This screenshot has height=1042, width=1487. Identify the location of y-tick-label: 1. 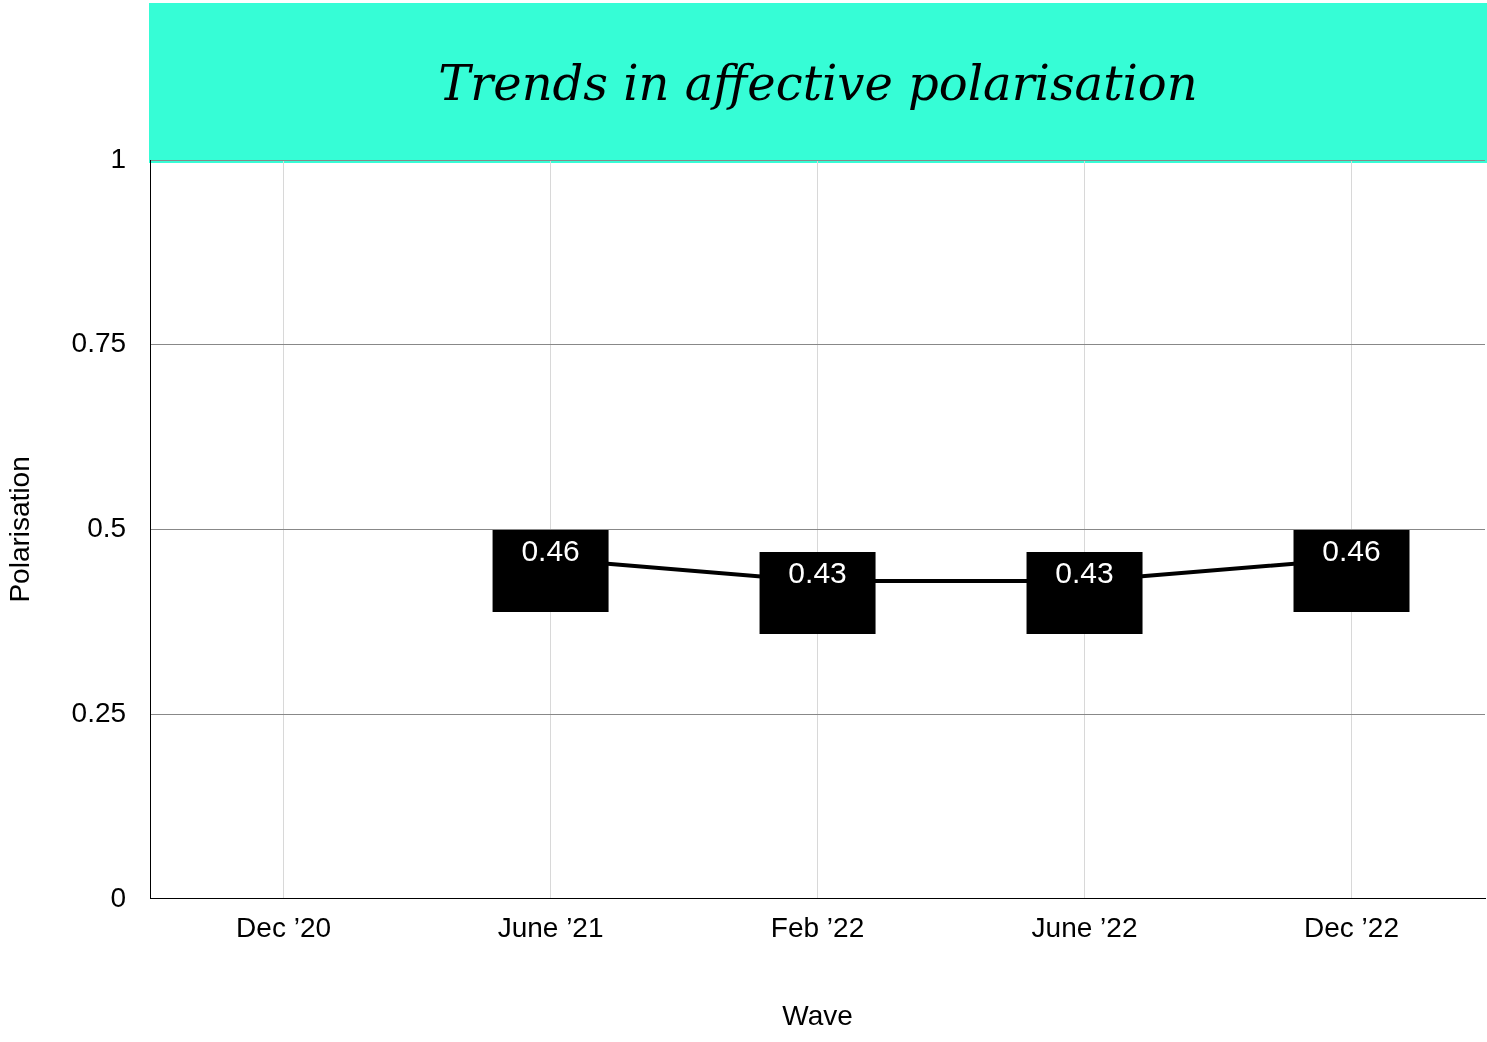
(118, 158).